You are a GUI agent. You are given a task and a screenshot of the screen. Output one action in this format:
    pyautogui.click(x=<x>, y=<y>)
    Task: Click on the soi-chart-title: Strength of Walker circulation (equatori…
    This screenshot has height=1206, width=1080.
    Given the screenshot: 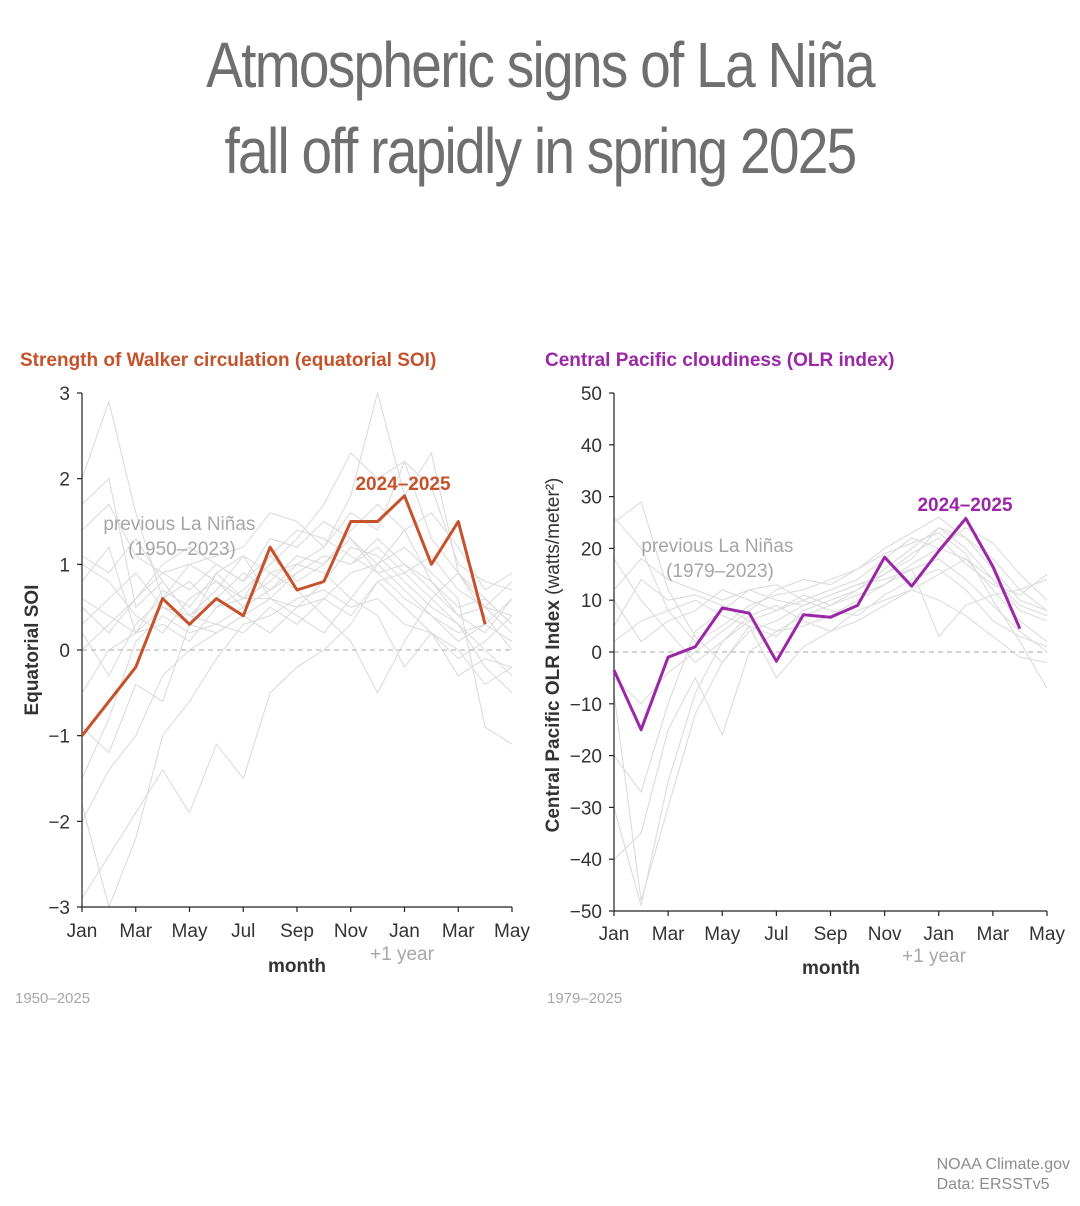 What is the action you would take?
    pyautogui.click(x=228, y=360)
    